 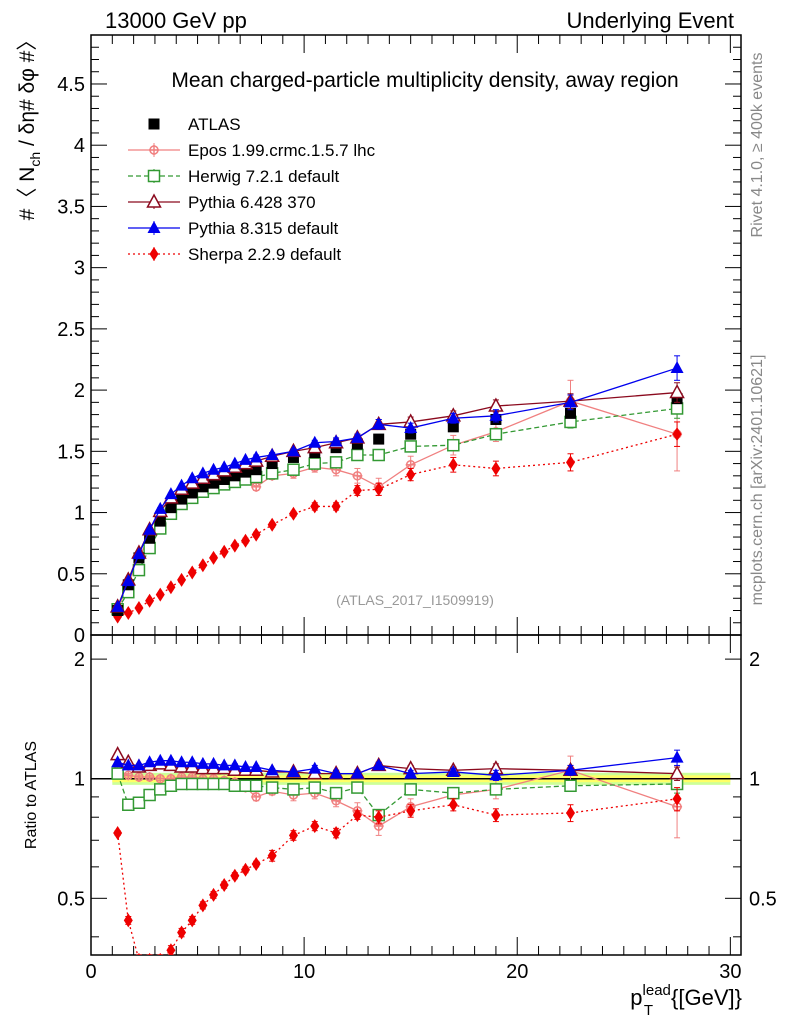 I want to click on ylabel-part-2: / δη# δφ #〉, so click(x=27, y=91).